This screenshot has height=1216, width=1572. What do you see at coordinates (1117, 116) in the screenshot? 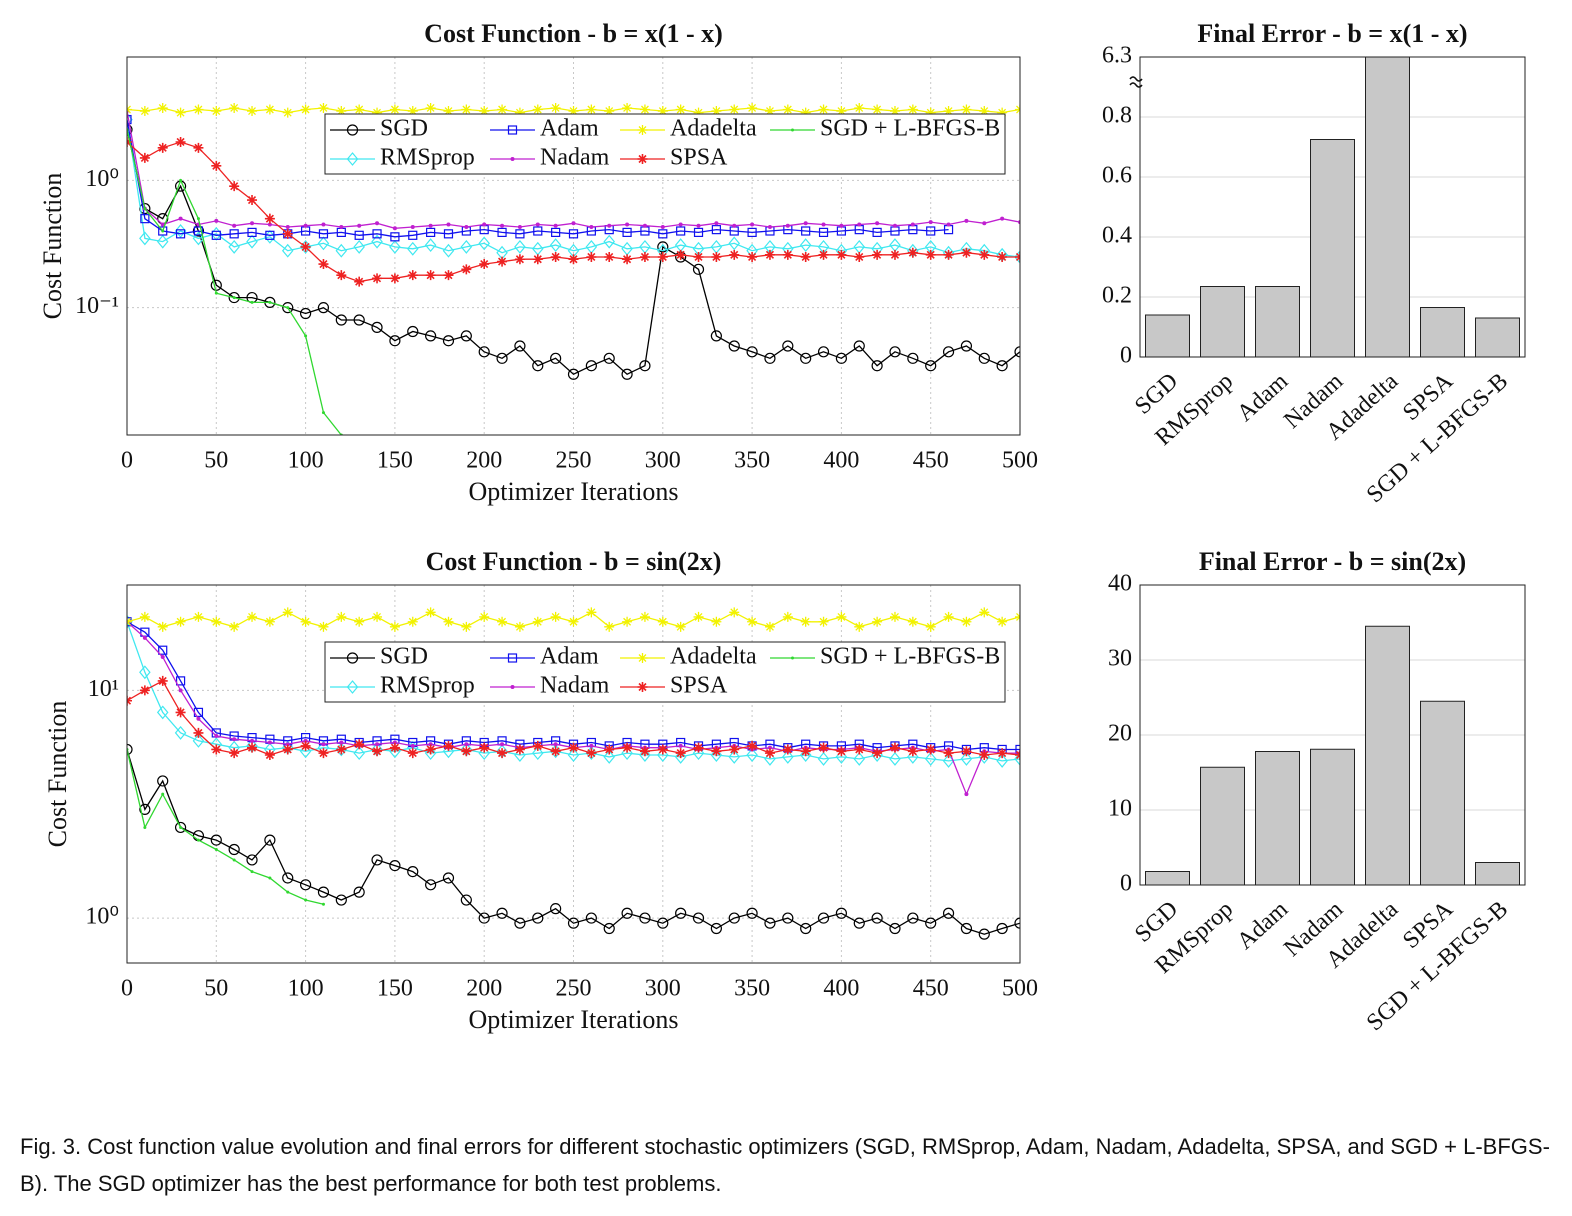
I see `y-tick-label: 0.8` at bounding box center [1117, 116].